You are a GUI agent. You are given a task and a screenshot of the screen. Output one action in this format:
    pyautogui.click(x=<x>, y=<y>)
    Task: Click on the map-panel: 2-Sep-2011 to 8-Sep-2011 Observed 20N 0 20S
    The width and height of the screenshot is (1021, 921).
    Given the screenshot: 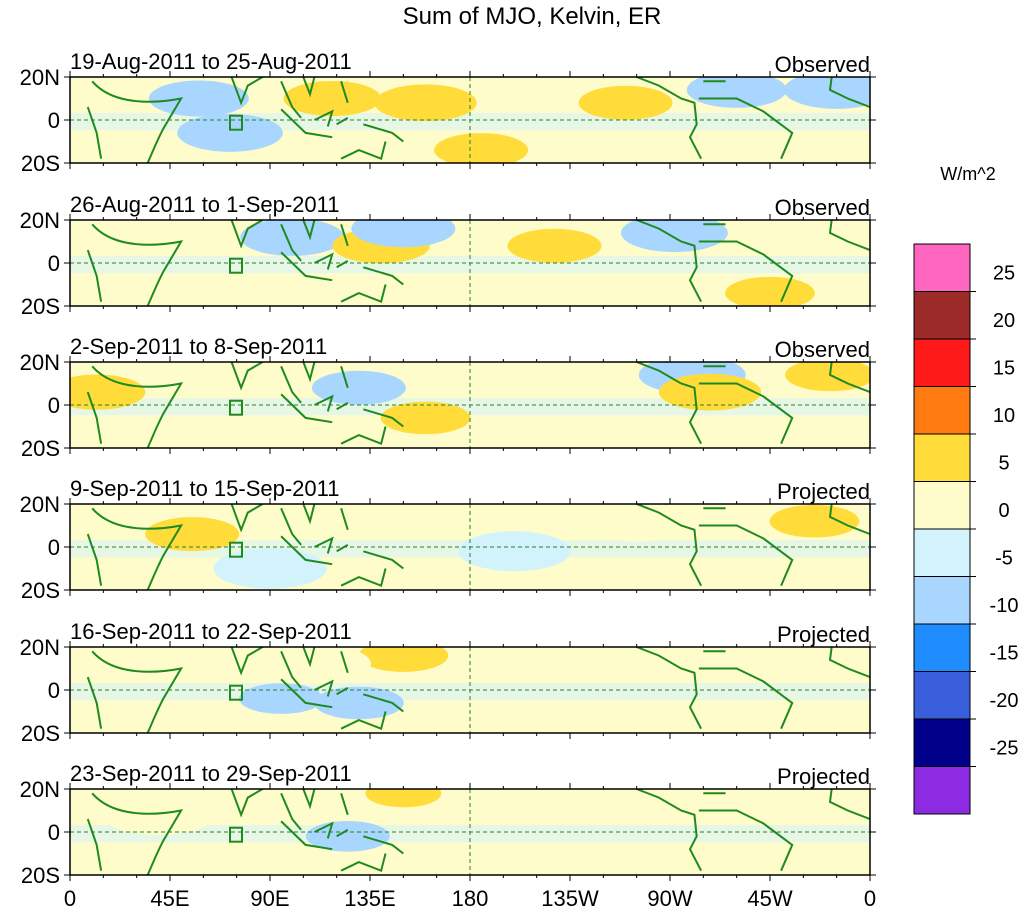 What is the action you would take?
    pyautogui.click(x=448, y=397)
    